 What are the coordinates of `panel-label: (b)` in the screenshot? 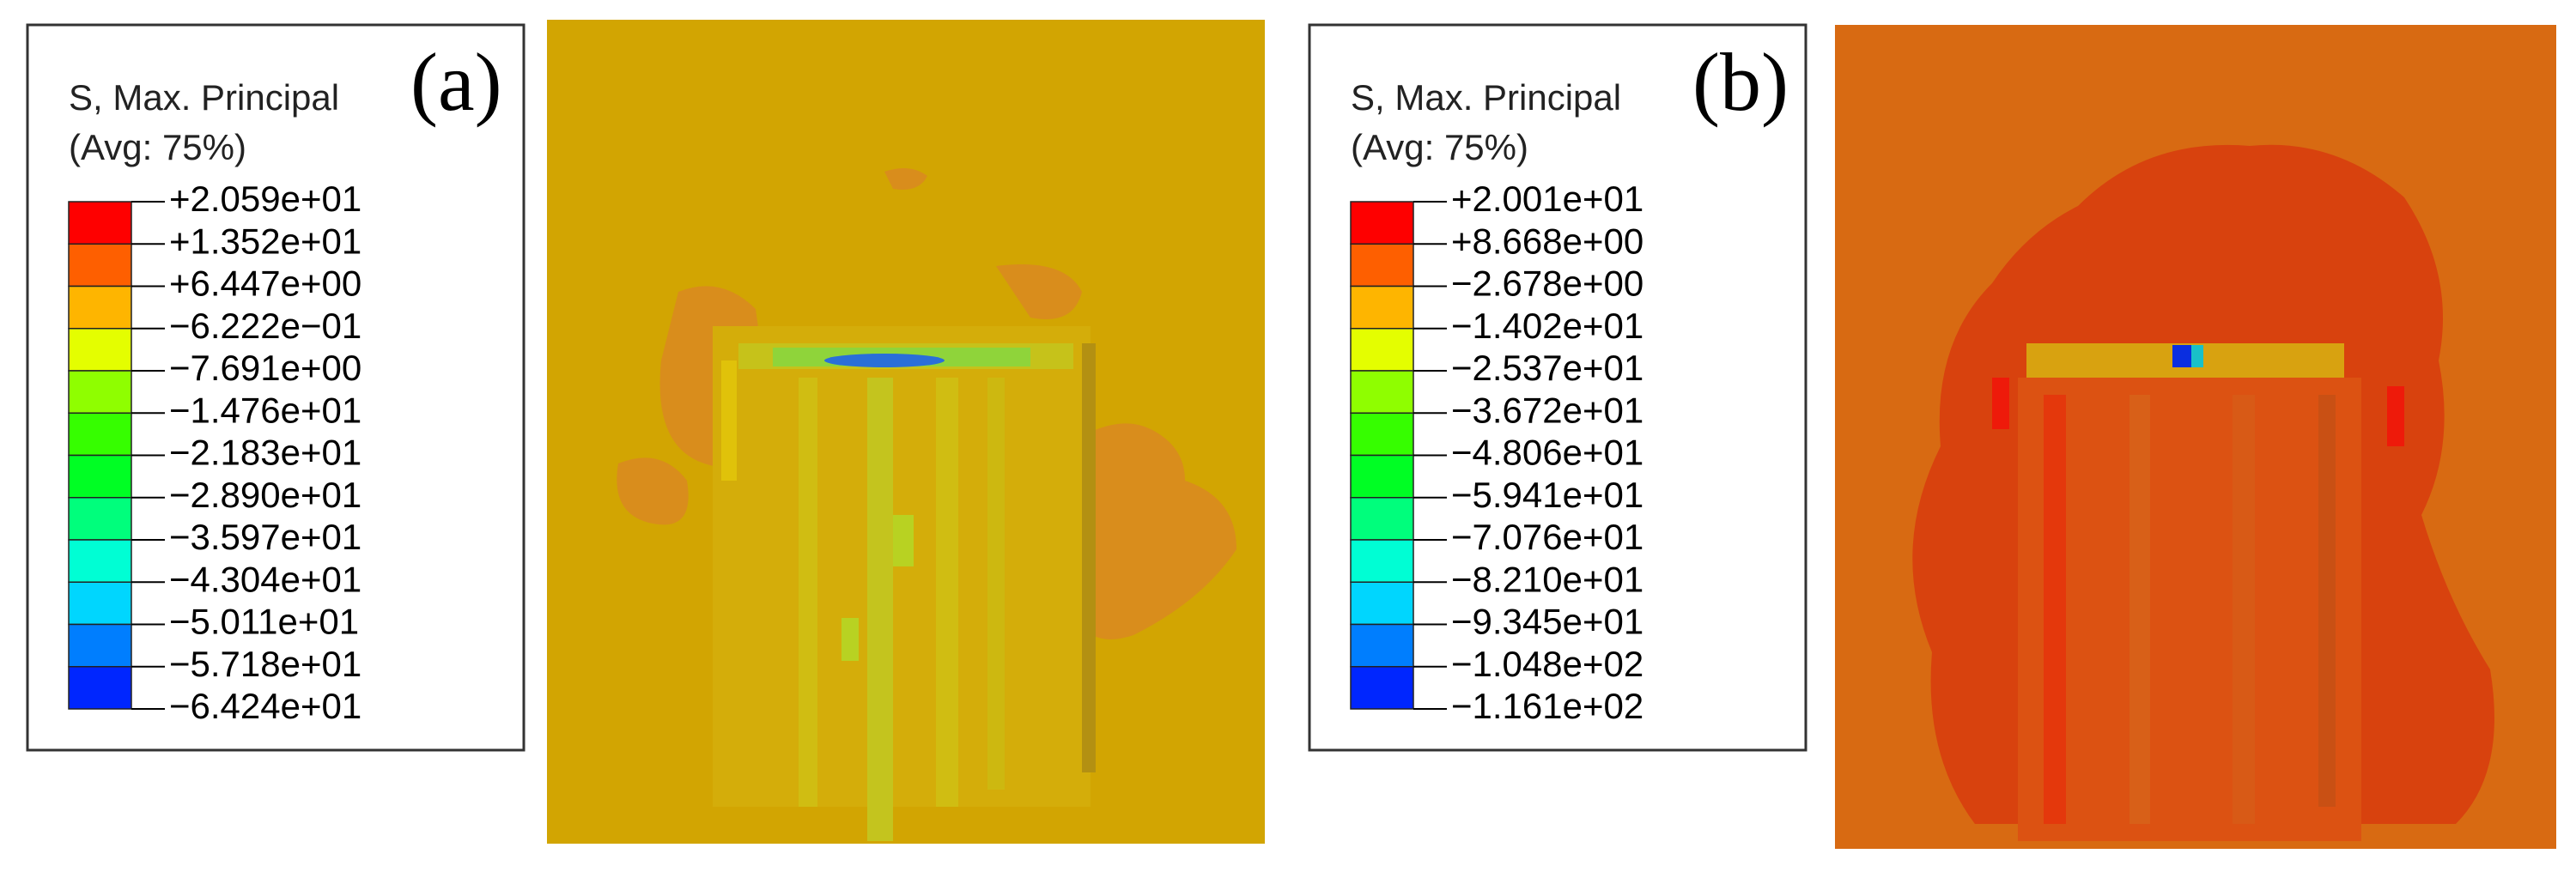 It's located at (1740, 82).